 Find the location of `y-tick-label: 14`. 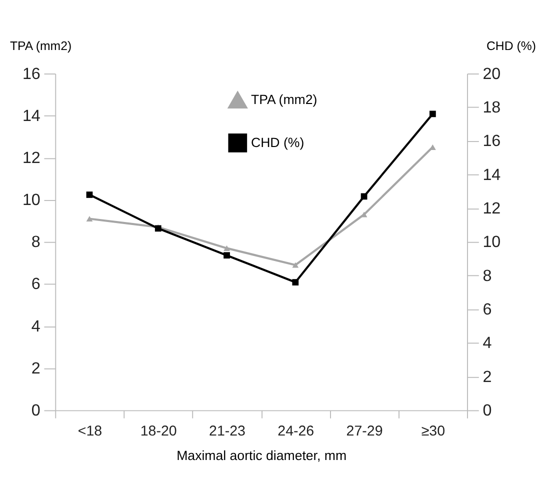

y-tick-label: 14 is located at coordinates (31, 115).